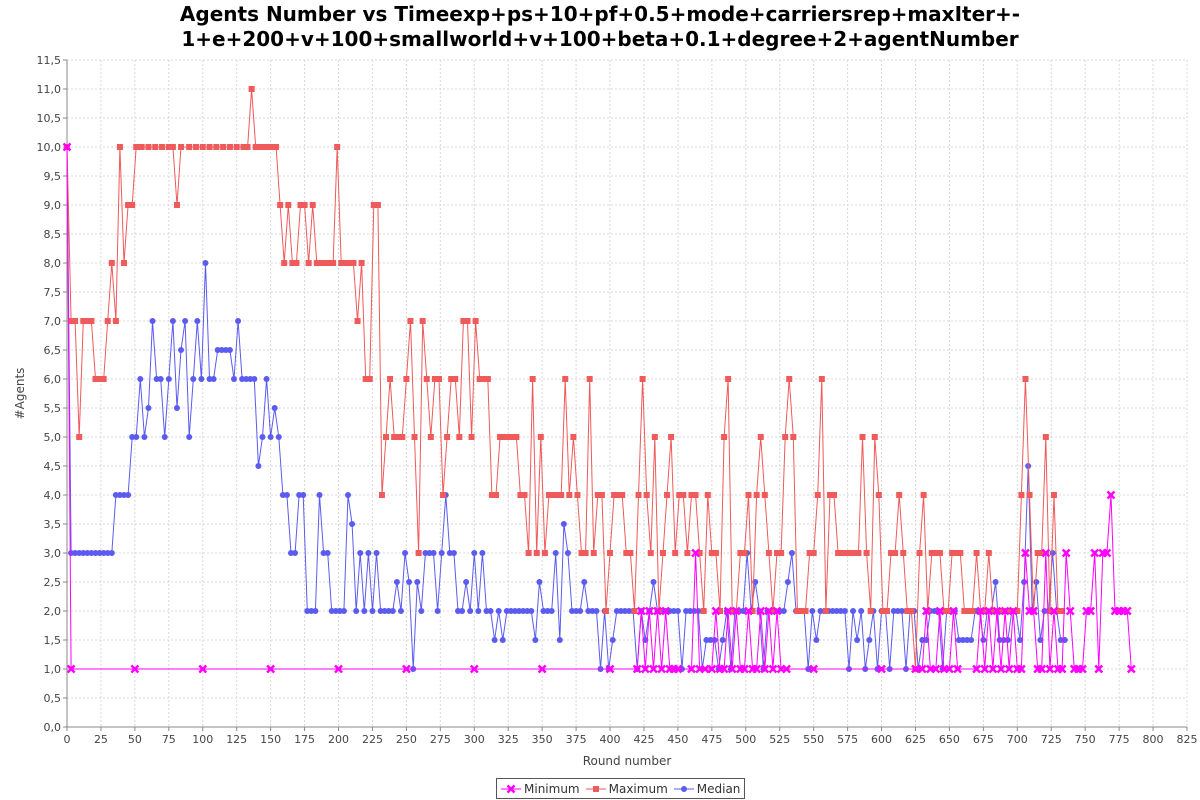 The image size is (1200, 800). Describe the element at coordinates (372, 739) in the screenshot. I see `x-tick-label: 225` at that location.